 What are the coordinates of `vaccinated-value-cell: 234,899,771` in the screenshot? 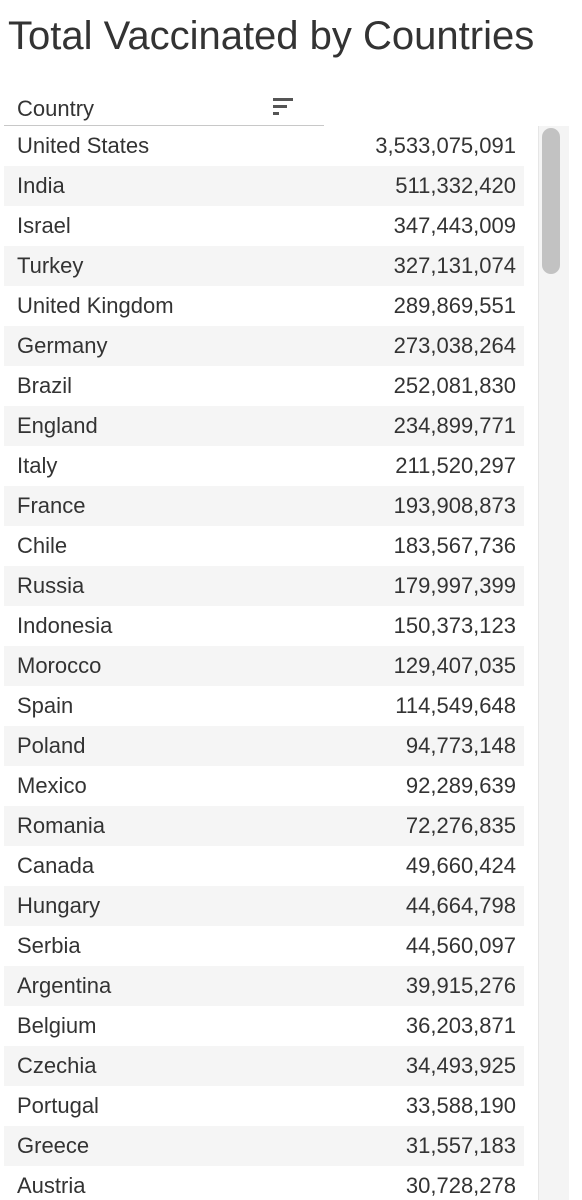 It's located at (454, 425).